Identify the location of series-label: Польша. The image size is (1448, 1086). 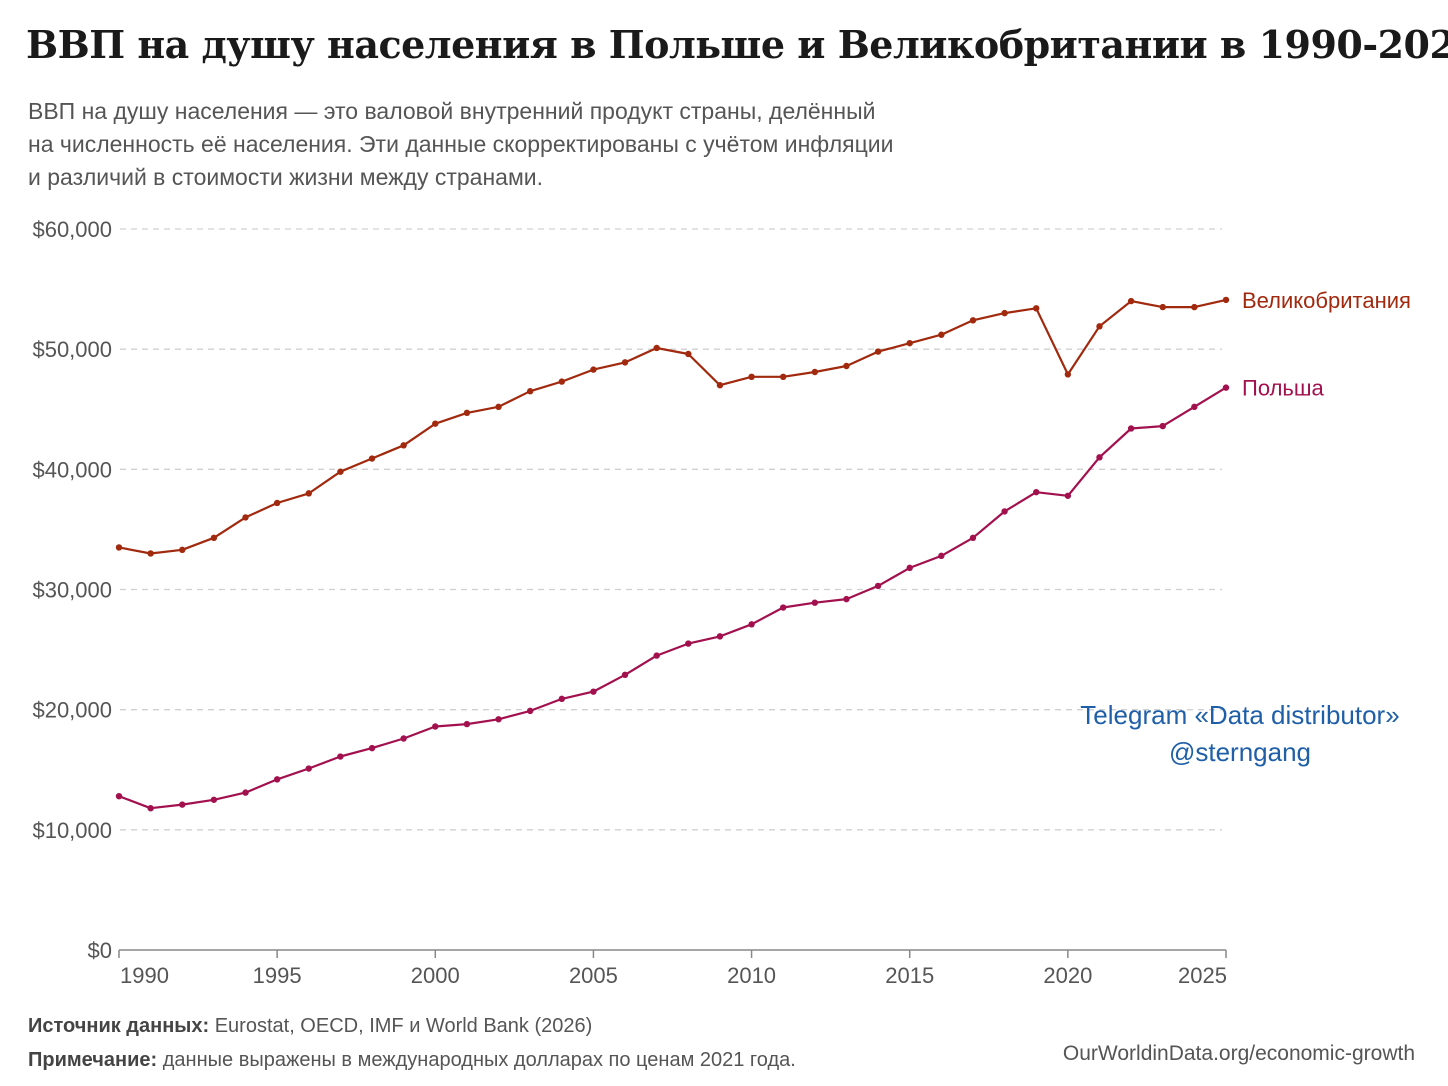
(1283, 388).